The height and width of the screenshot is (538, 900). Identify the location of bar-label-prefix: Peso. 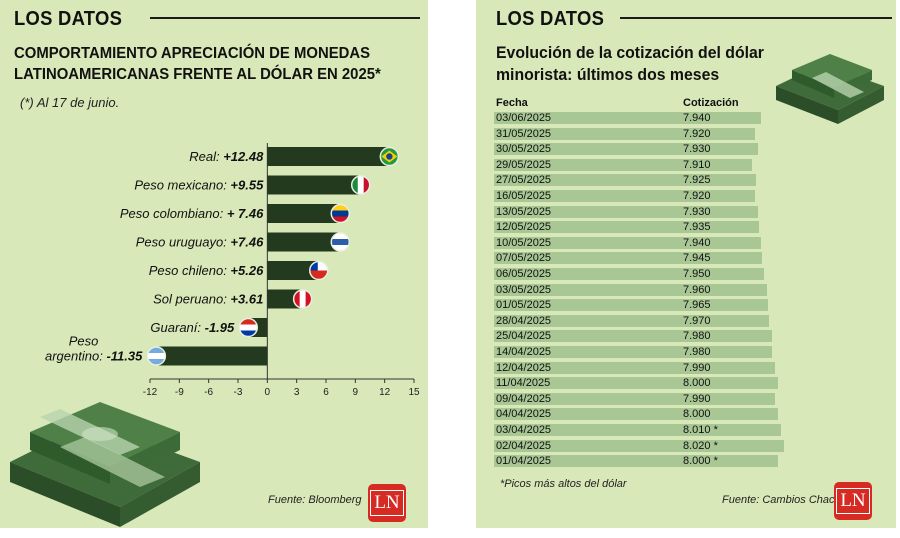
(84, 341).